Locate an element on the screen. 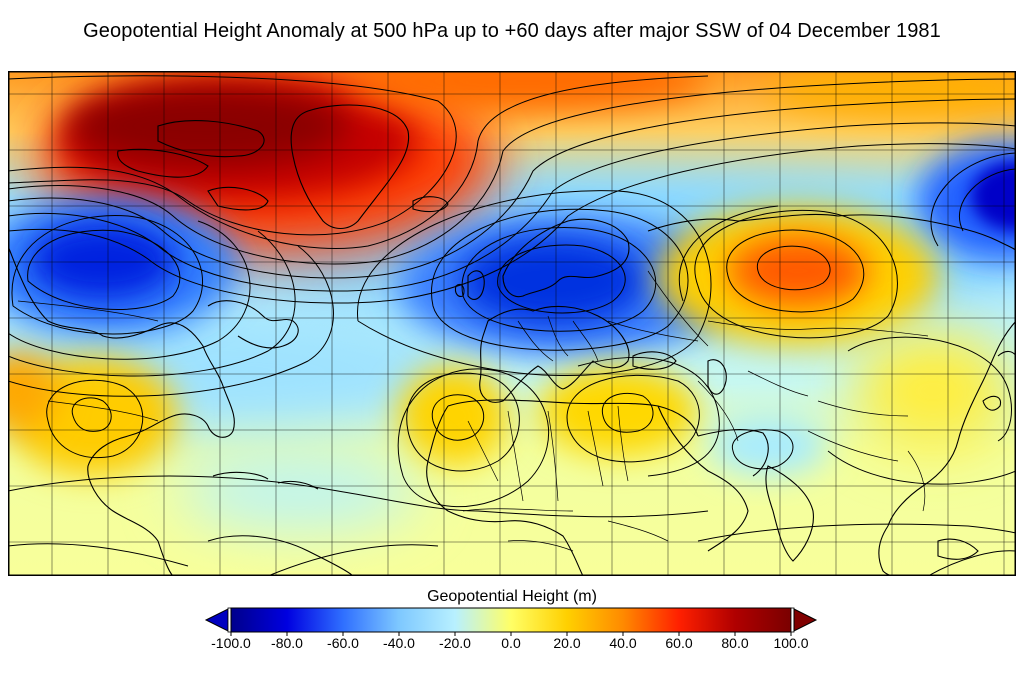 The image size is (1024, 688). north-africa-high-fill is located at coordinates (453, 416).